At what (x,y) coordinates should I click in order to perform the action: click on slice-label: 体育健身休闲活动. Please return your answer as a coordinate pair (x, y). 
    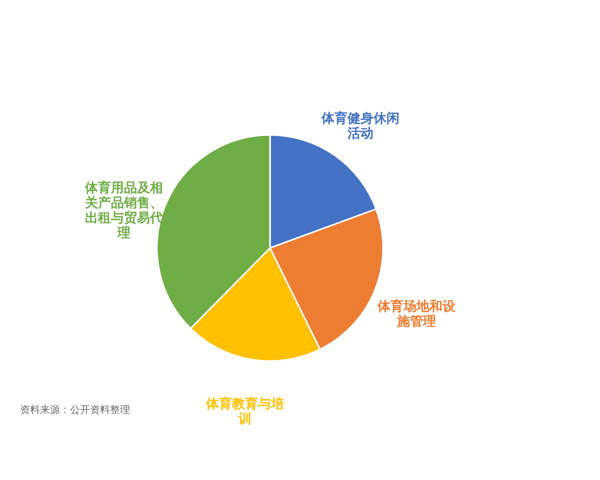
    Looking at the image, I should click on (360, 126).